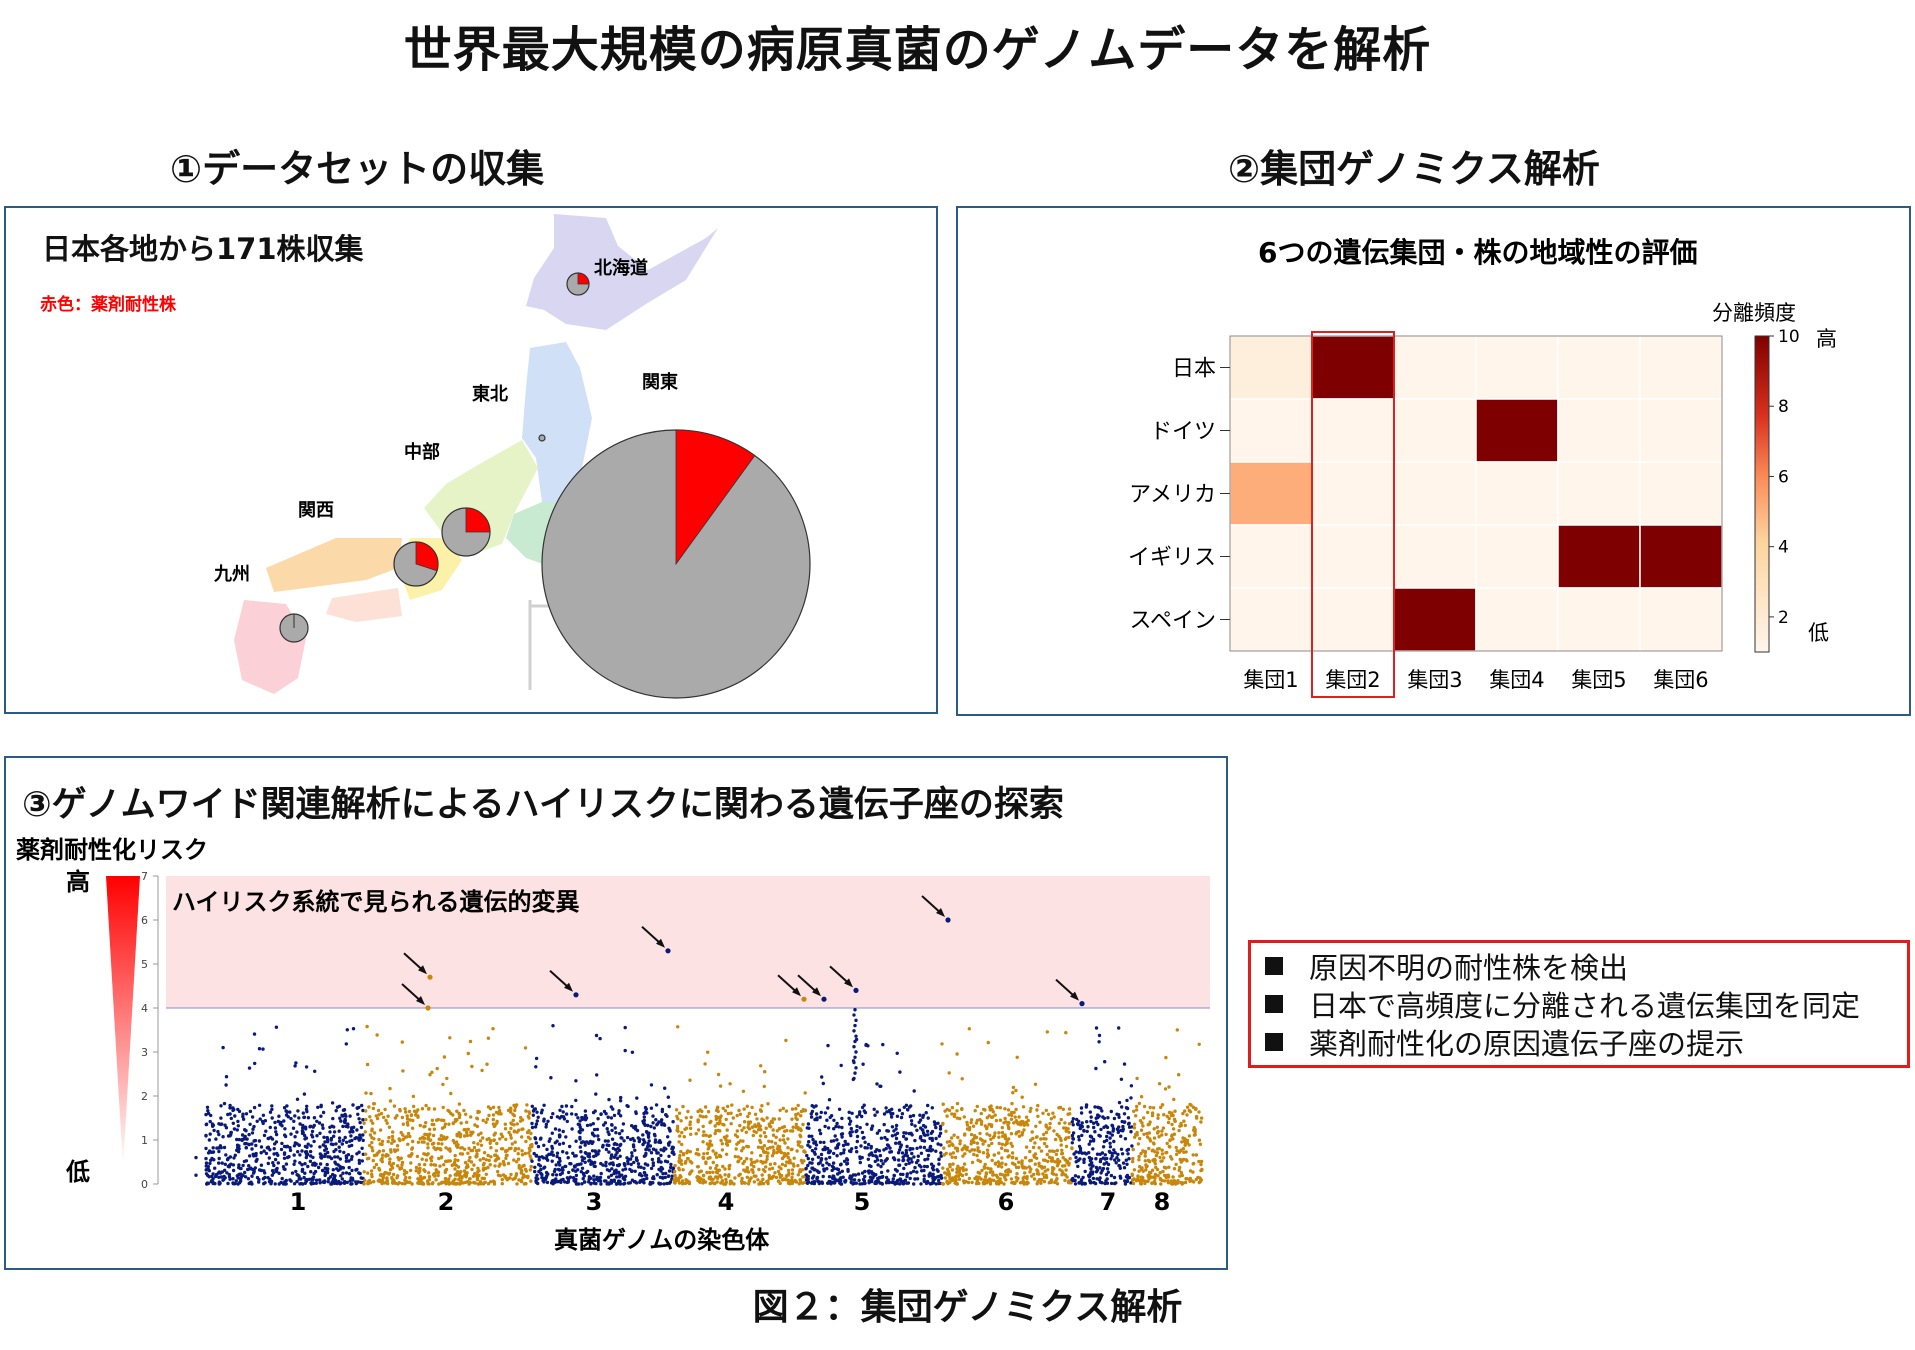 This screenshot has height=1350, width=1915. What do you see at coordinates (144, 1008) in the screenshot?
I see `y-tick-label: 4` at bounding box center [144, 1008].